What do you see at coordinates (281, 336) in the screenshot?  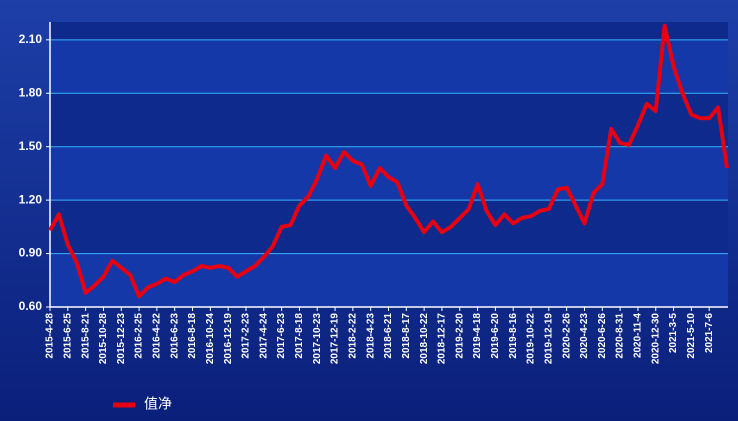 I see `x-tick-label: 2017-6-23` at bounding box center [281, 336].